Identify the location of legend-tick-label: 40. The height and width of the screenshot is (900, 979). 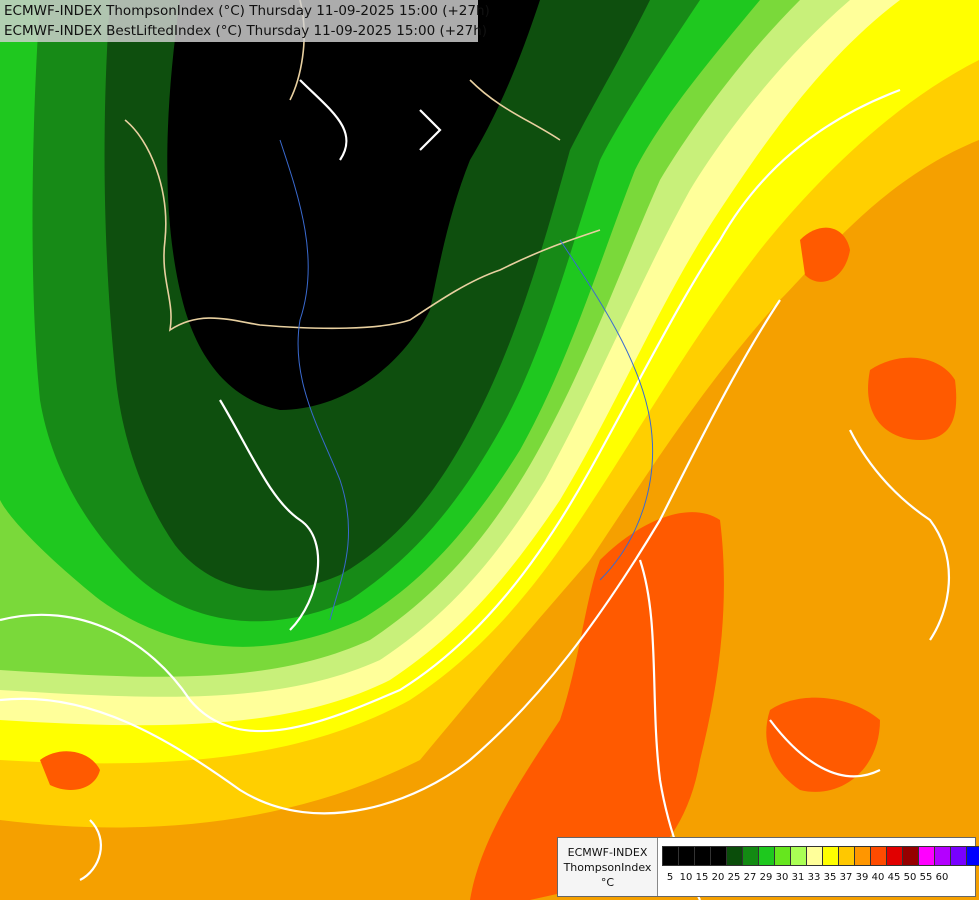
(878, 877).